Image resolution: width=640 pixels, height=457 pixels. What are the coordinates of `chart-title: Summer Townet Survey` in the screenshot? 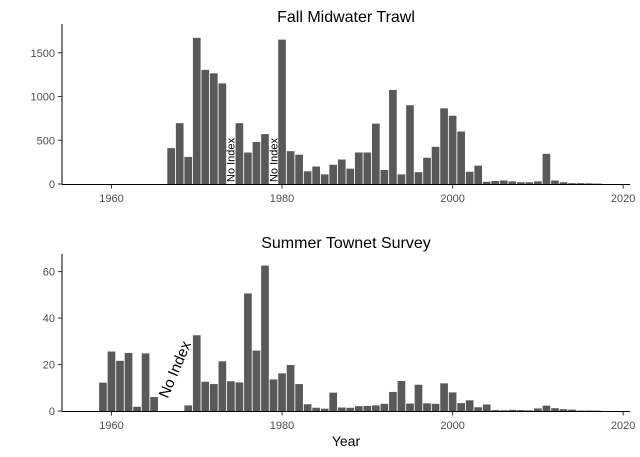 It's located at (346, 243).